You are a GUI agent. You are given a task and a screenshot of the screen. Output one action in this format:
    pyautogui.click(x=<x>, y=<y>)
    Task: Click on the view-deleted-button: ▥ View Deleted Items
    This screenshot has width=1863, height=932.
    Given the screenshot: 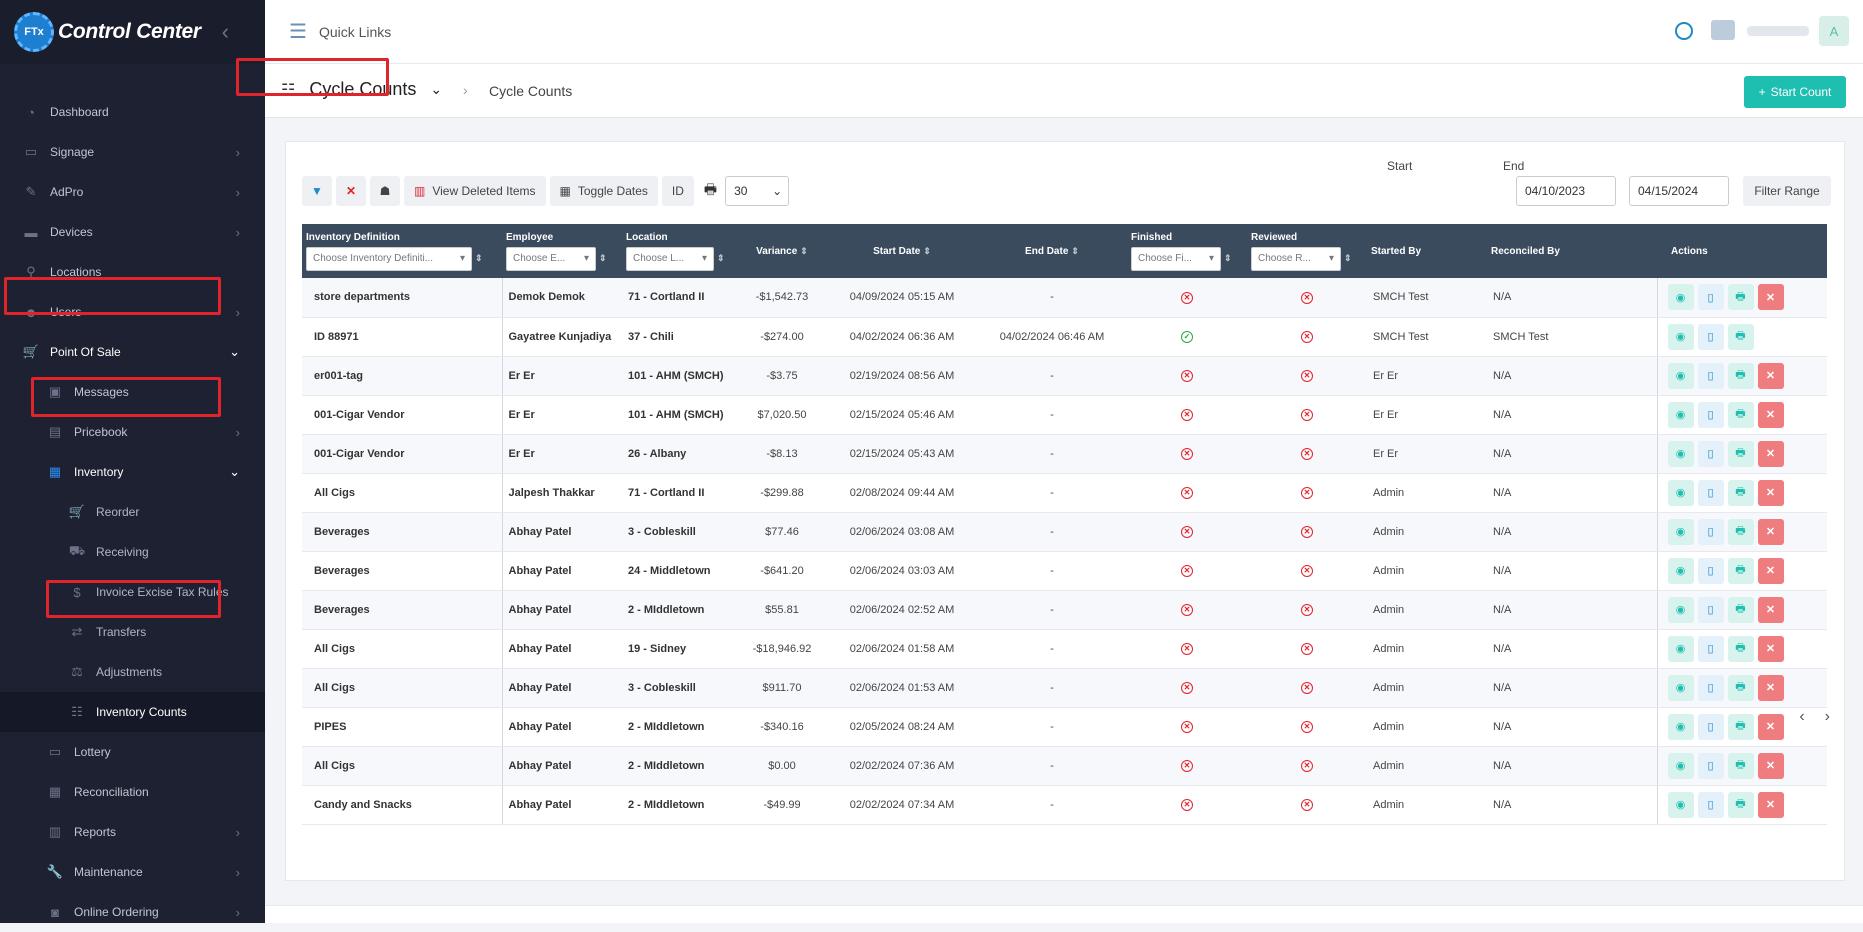 What is the action you would take?
    pyautogui.click(x=475, y=191)
    